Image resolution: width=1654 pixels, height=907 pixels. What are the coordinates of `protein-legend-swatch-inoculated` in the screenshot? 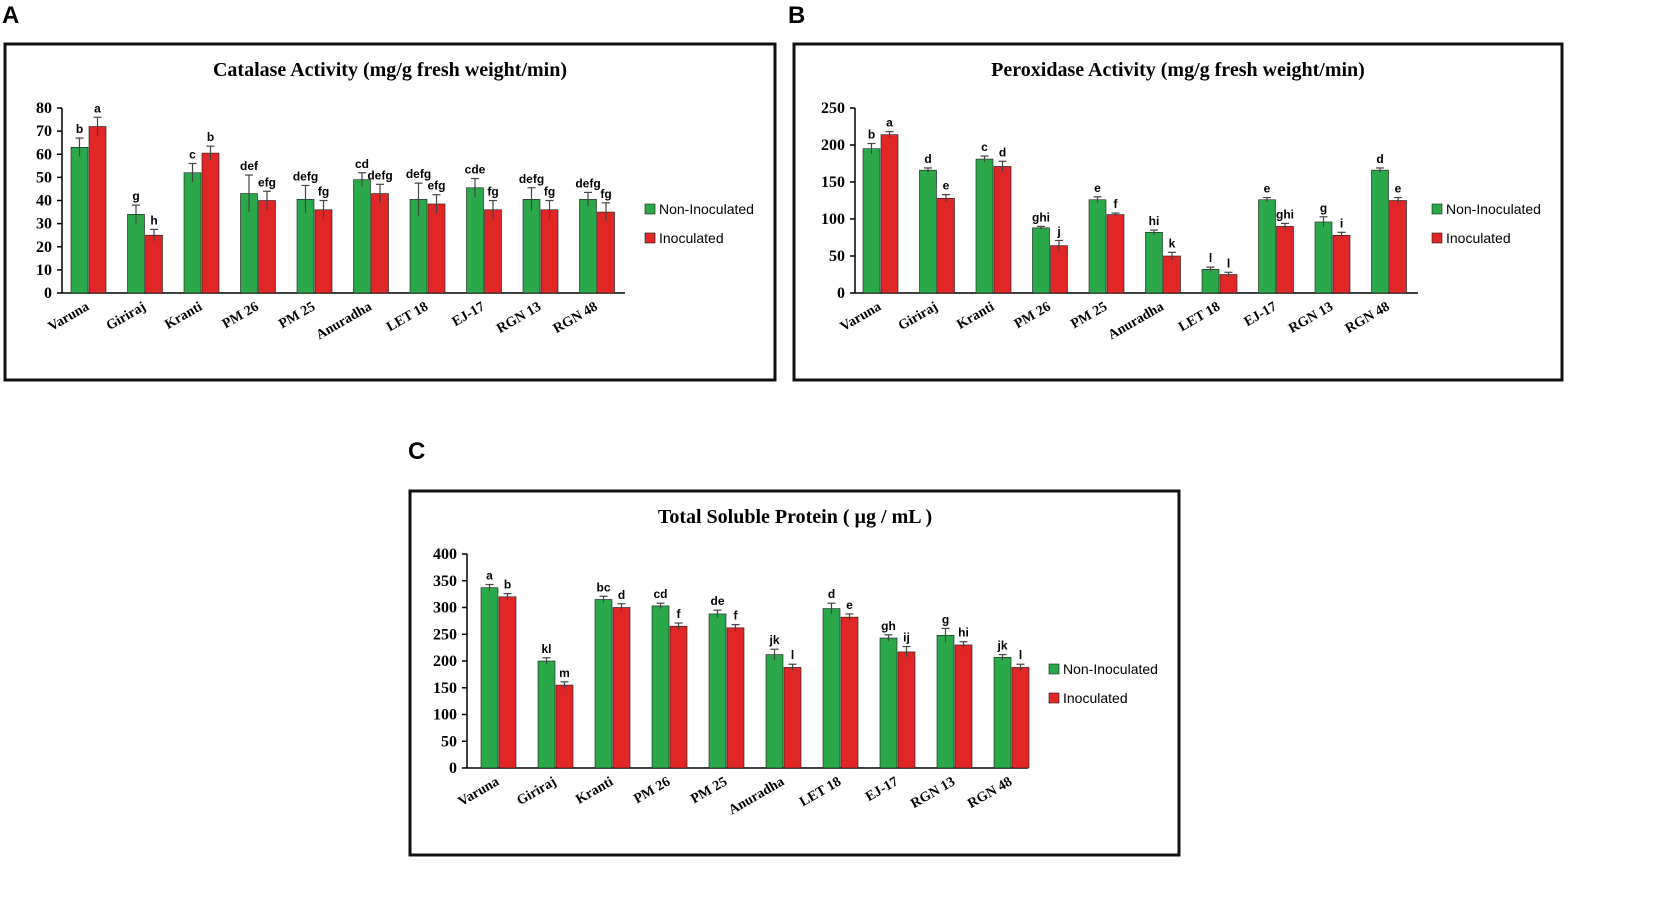 It's located at (1054, 698).